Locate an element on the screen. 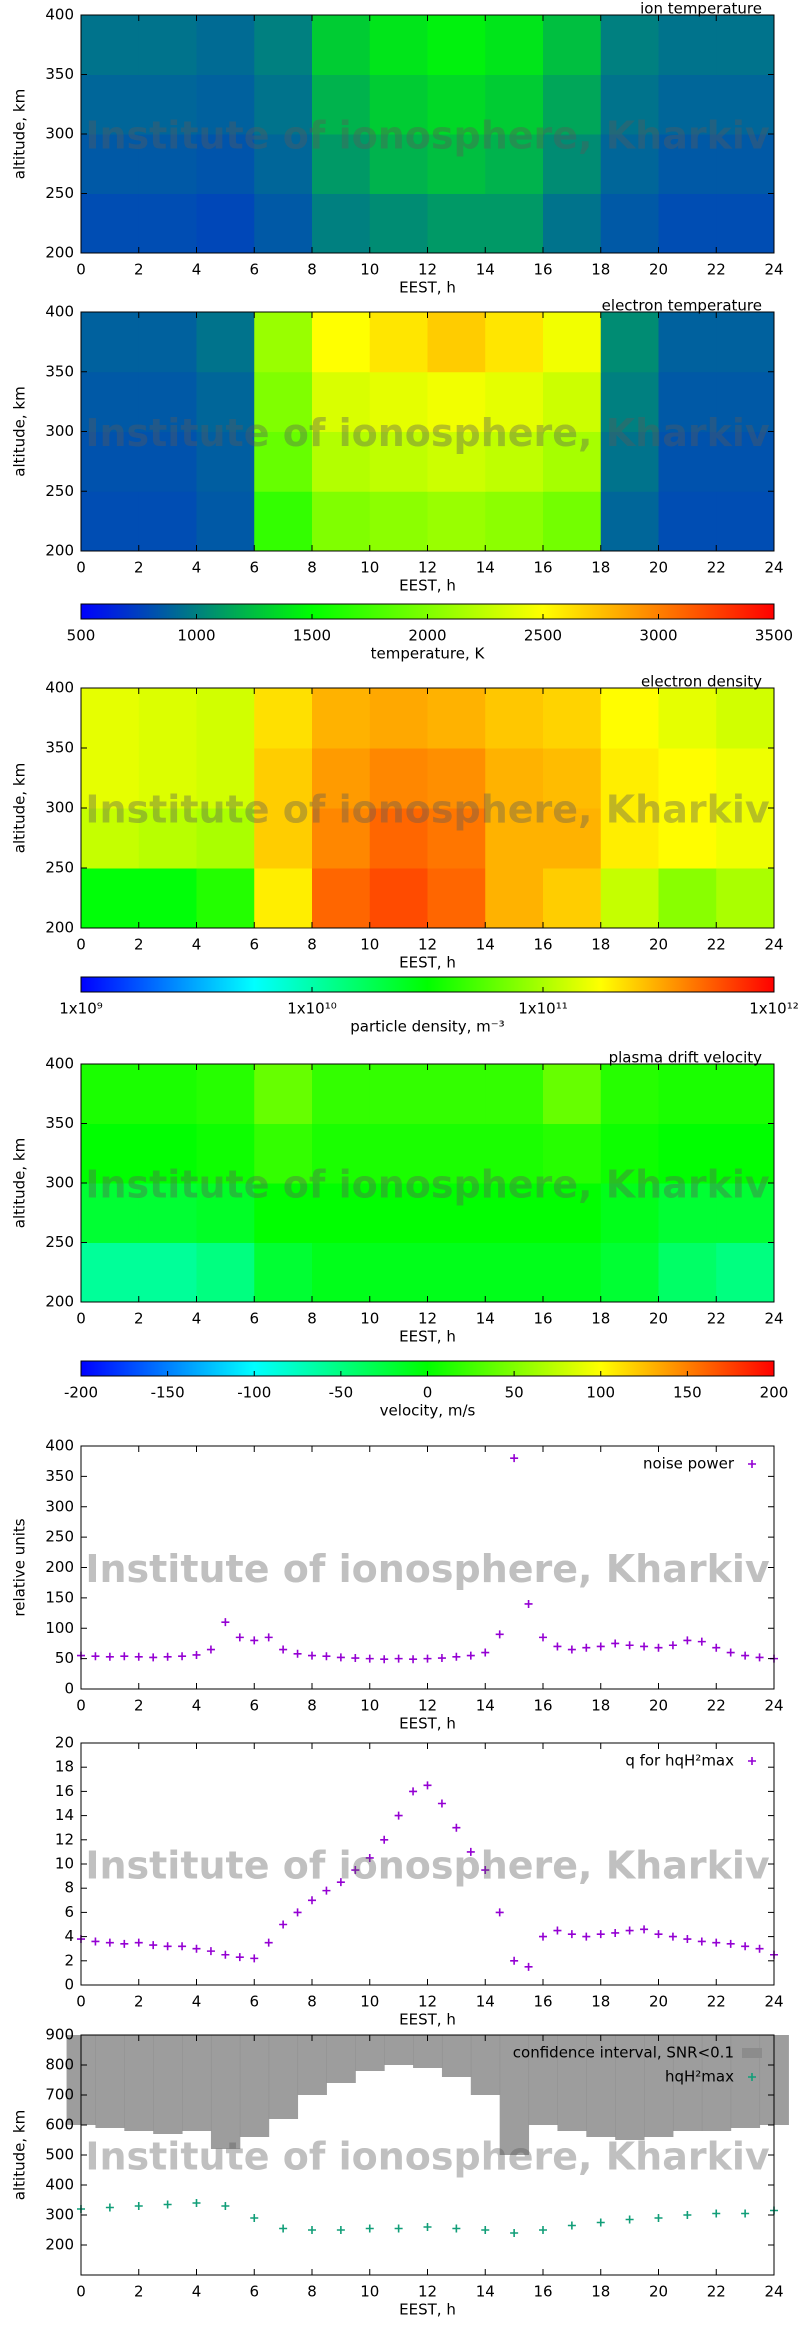 This screenshot has height=2341, width=800. x-tick-label: 20 is located at coordinates (658, 568).